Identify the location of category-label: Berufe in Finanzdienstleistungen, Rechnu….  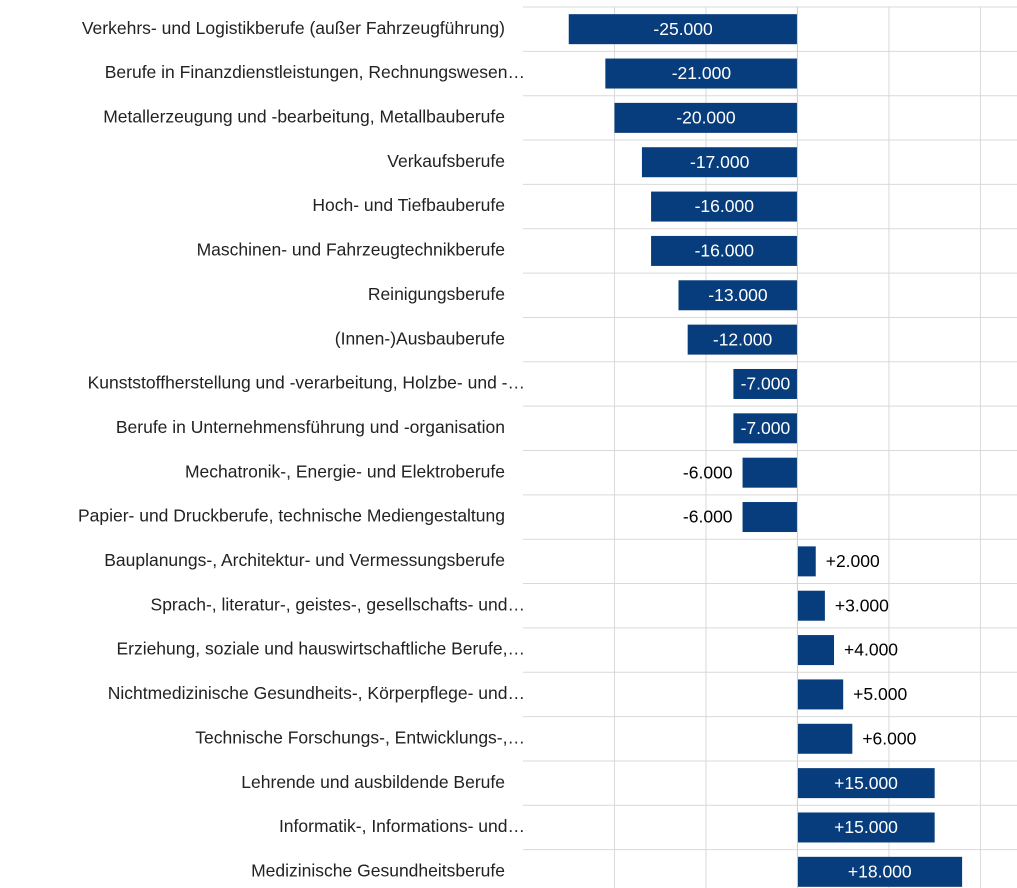
(315, 72).